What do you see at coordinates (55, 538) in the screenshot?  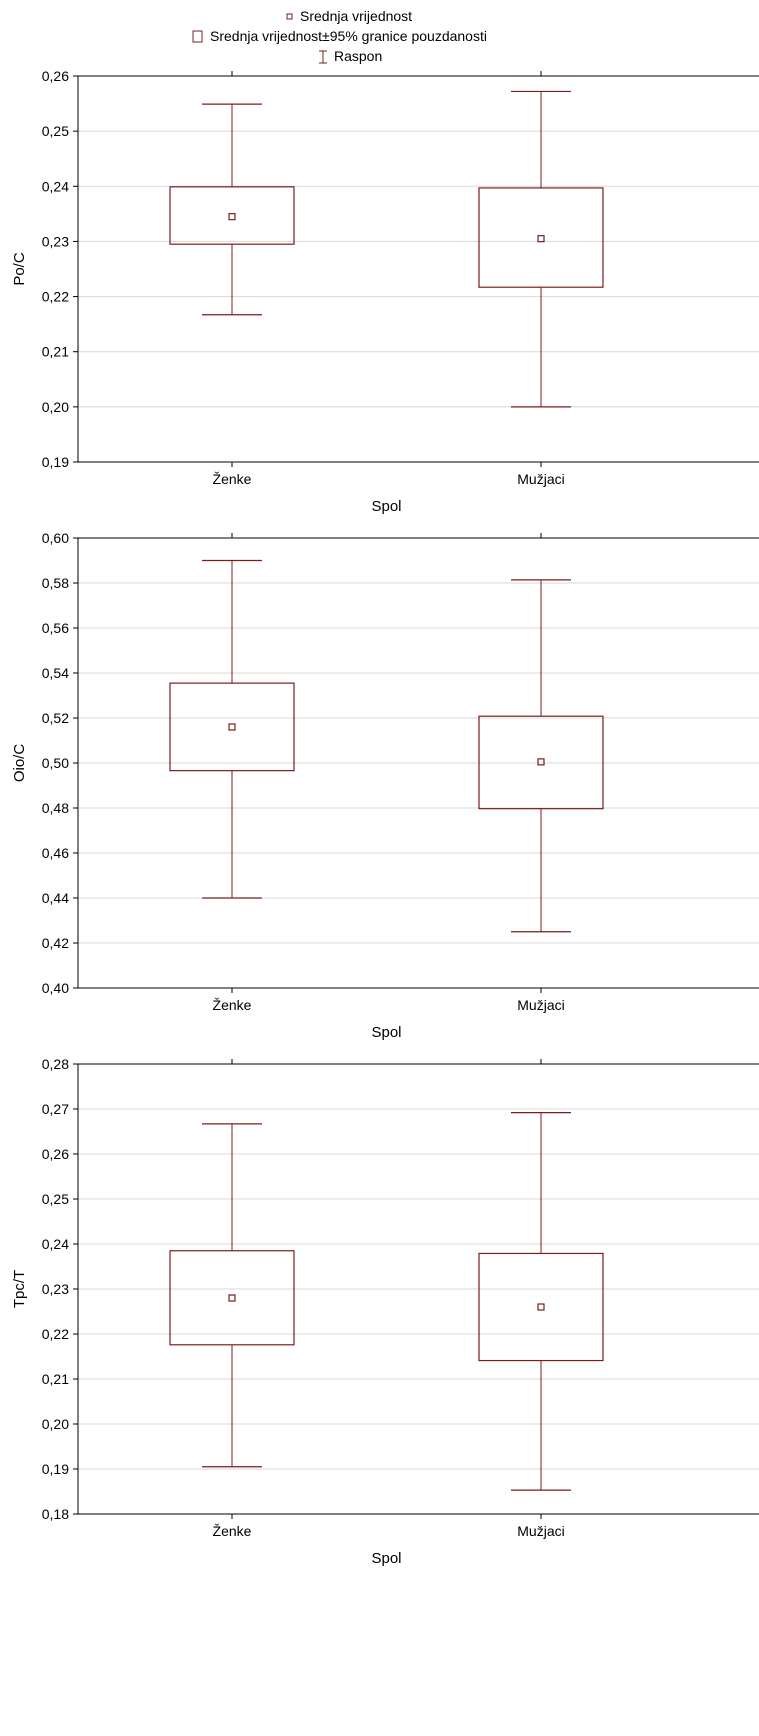 I see `y-tick-label: 0,60` at bounding box center [55, 538].